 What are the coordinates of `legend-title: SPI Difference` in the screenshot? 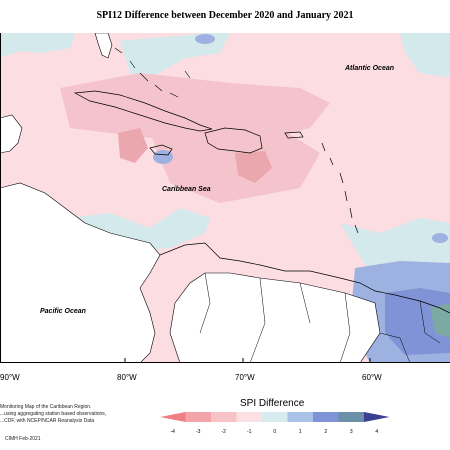 It's located at (272, 403).